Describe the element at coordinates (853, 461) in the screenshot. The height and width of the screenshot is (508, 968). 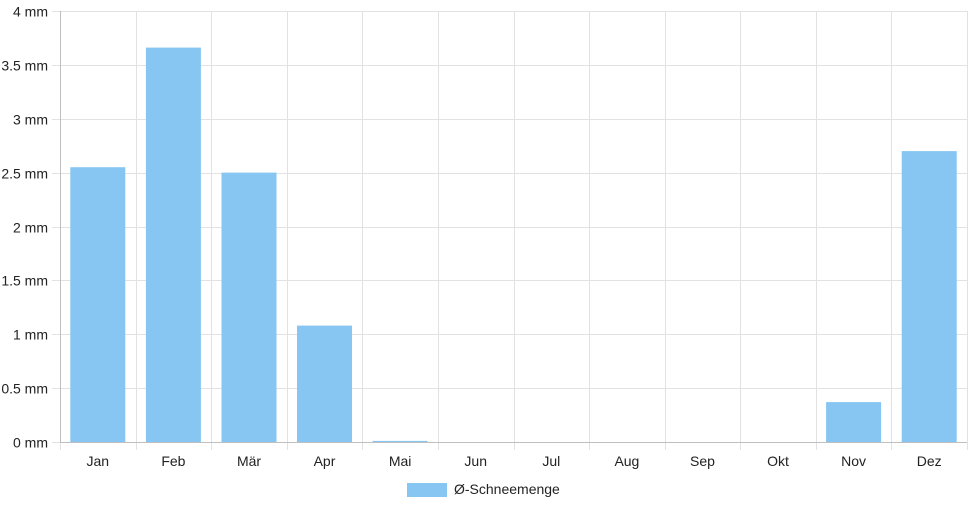
I see `x-tick-label: Nov` at that location.